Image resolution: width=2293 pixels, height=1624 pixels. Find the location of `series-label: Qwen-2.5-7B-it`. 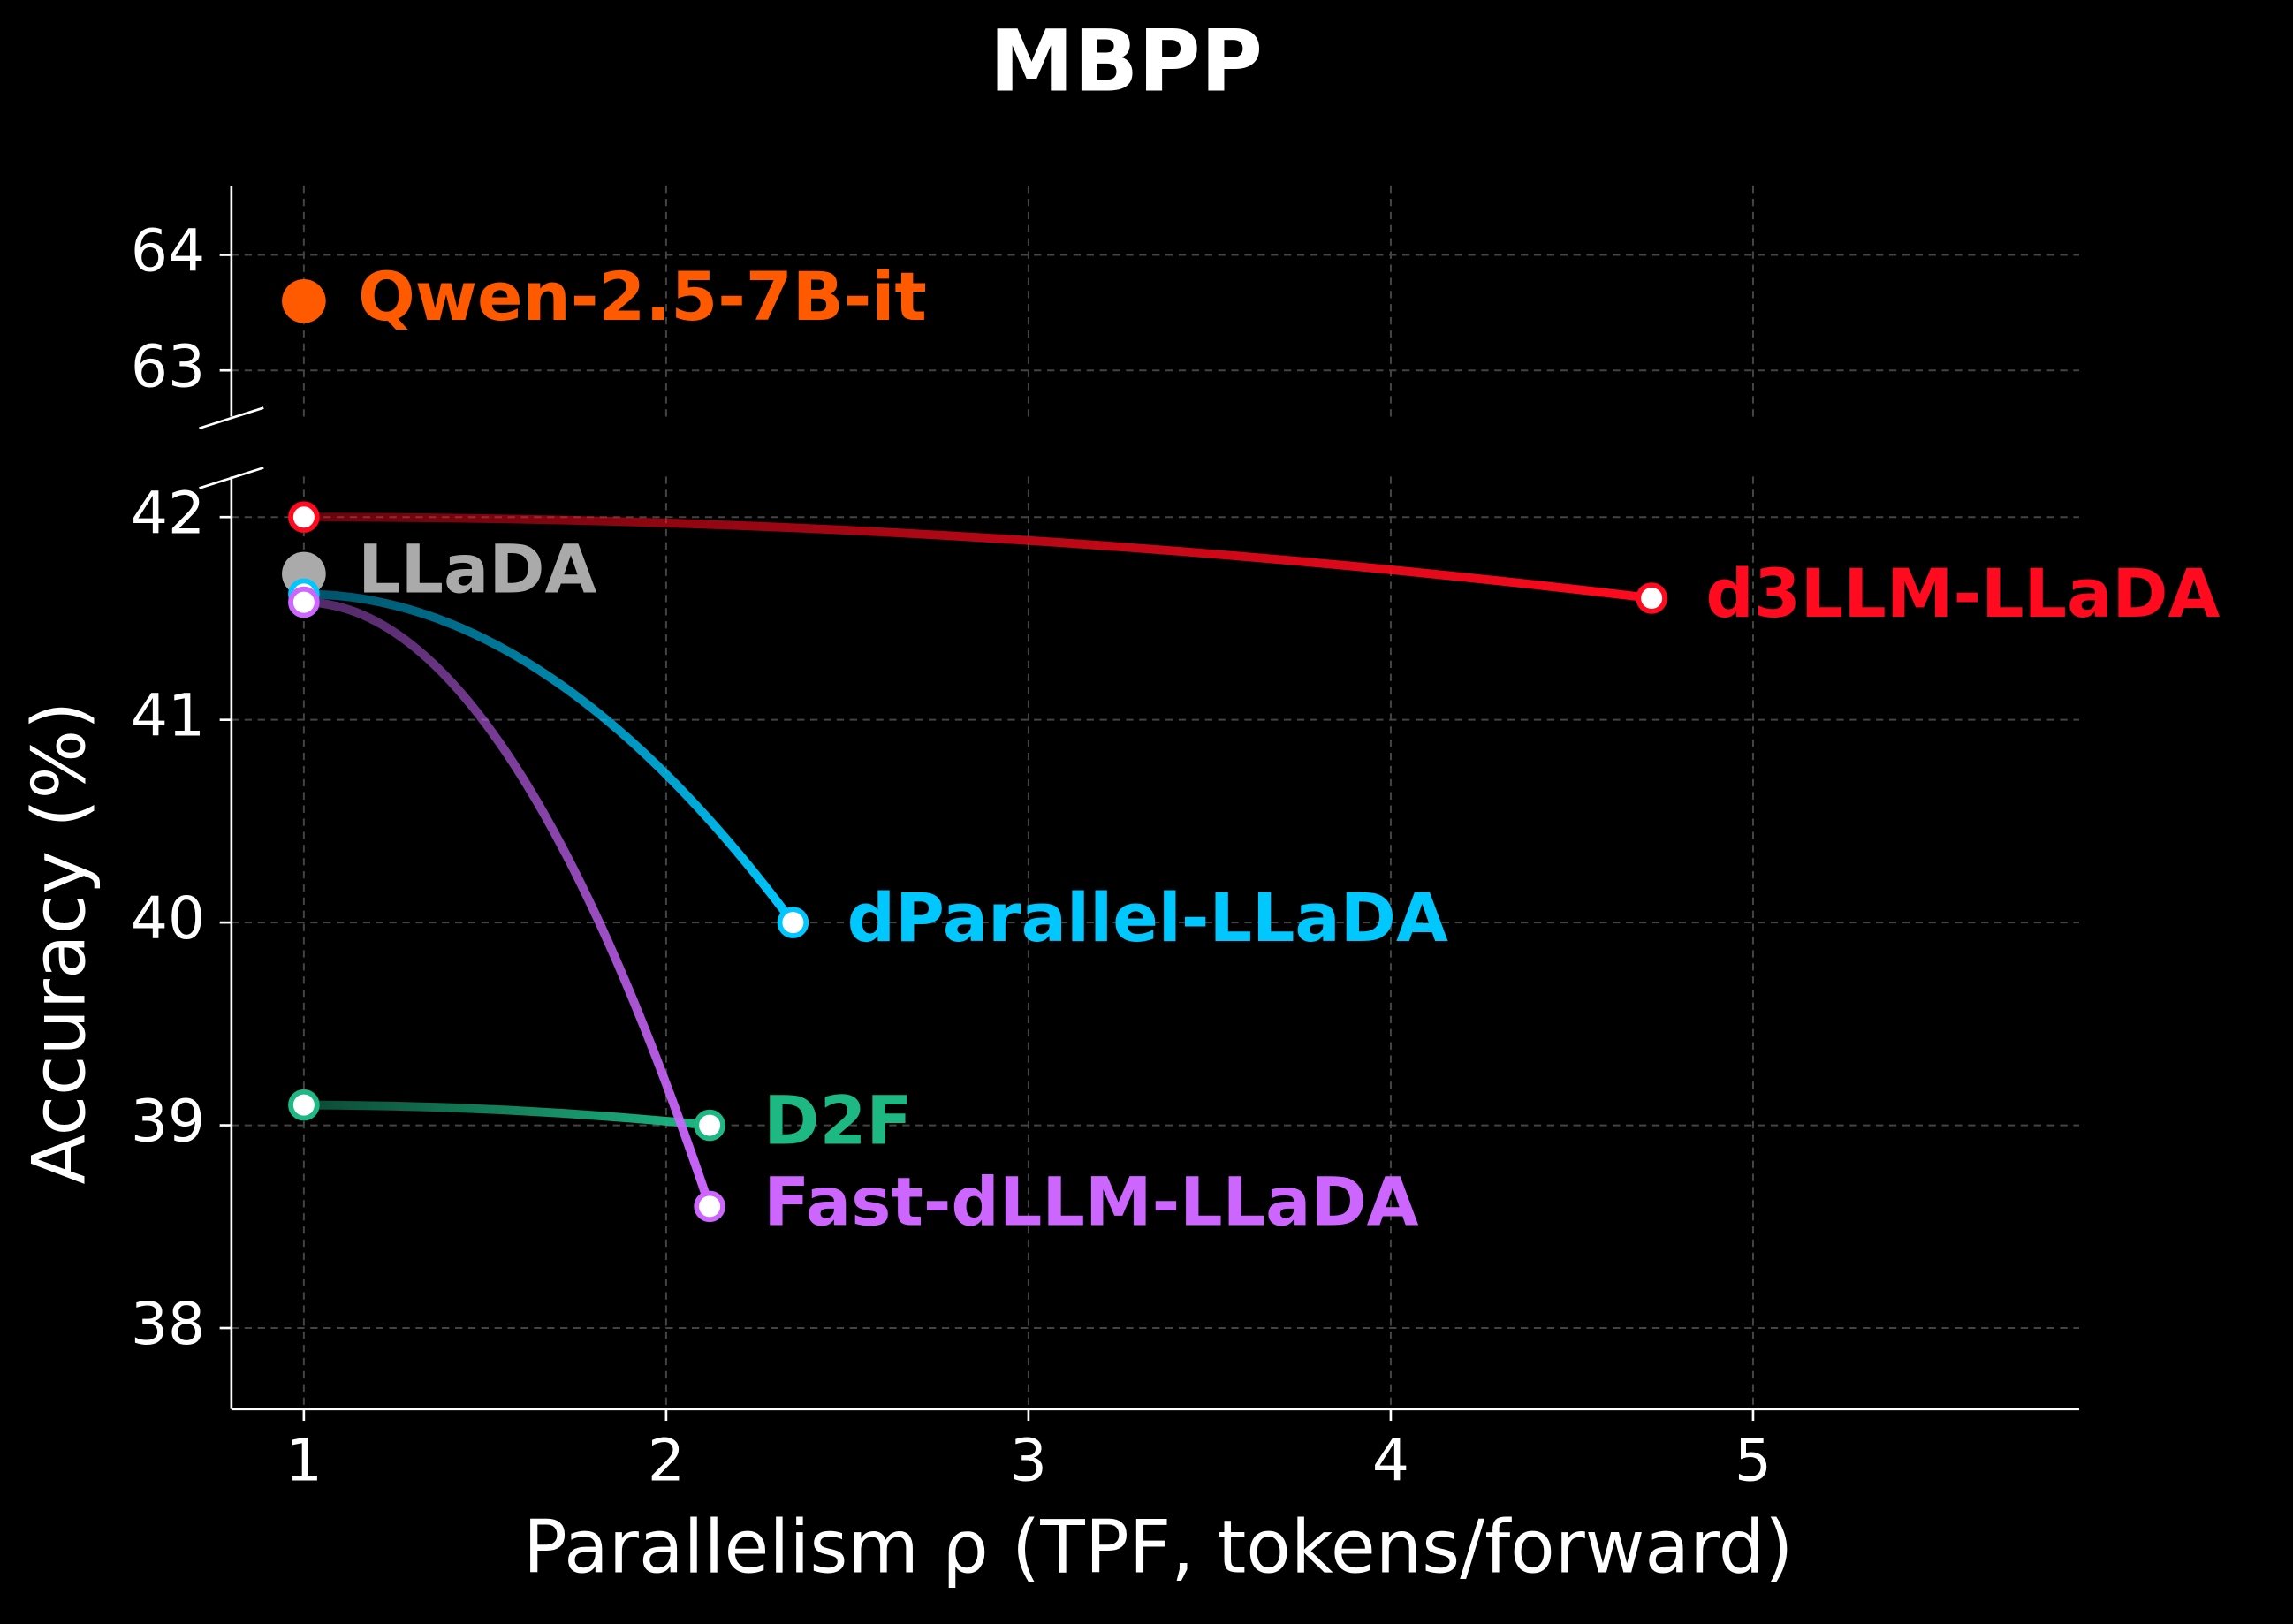

series-label: Qwen-2.5-7B-it is located at coordinates (642, 296).